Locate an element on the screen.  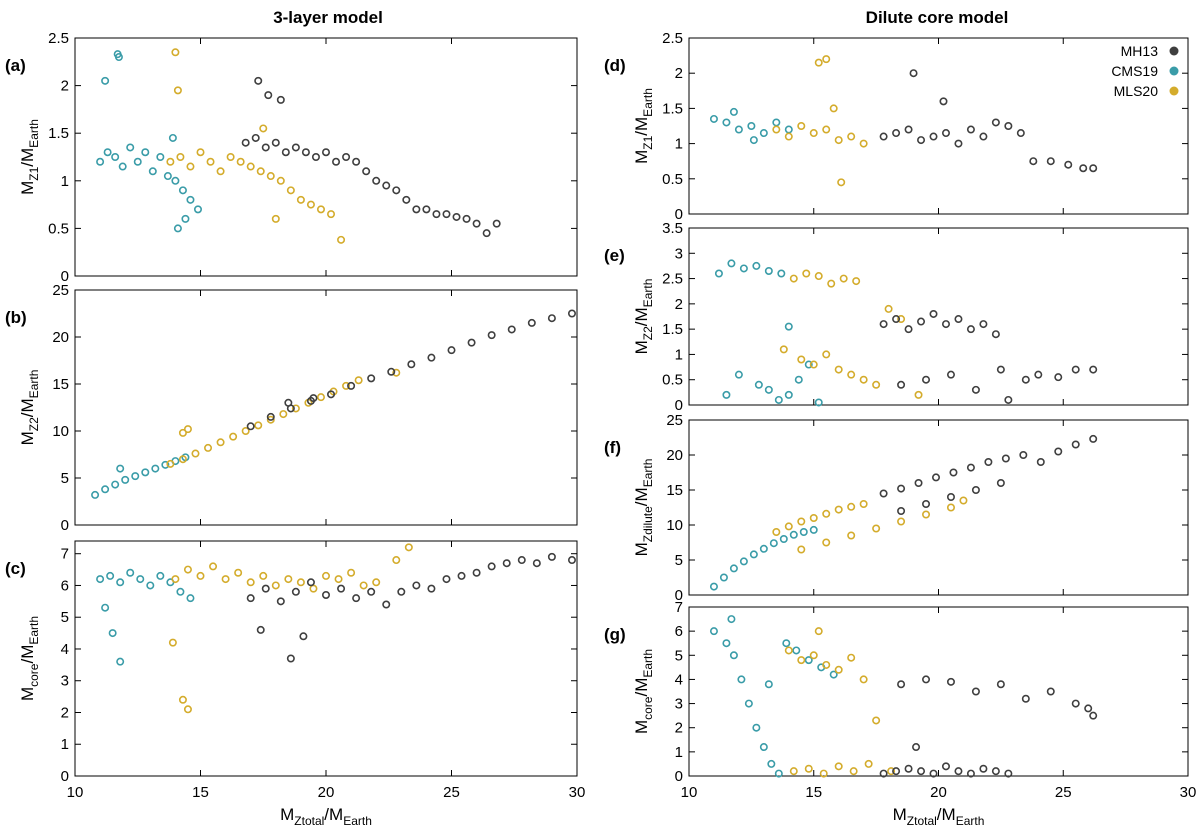
y-tick-label: 6 is located at coordinates (65, 585).